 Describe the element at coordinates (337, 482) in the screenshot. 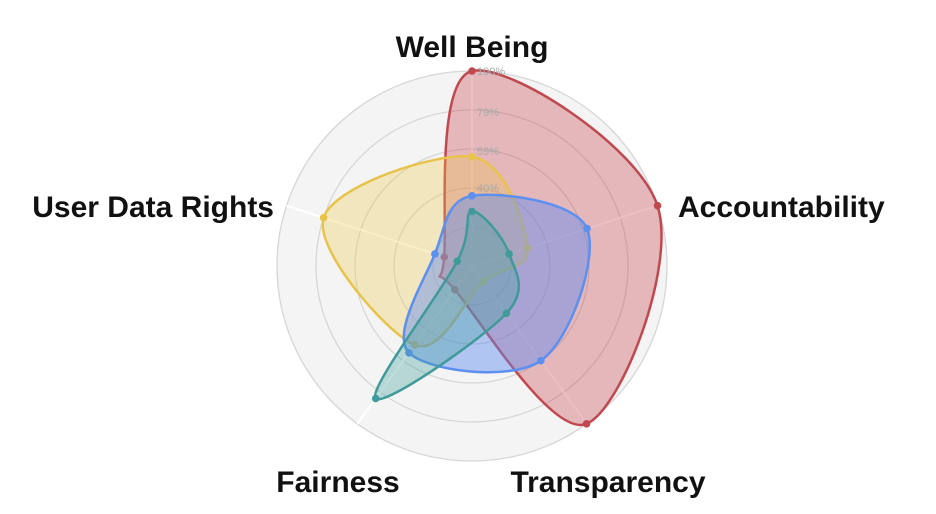

I see `axis-label-fairness: Fairness` at that location.